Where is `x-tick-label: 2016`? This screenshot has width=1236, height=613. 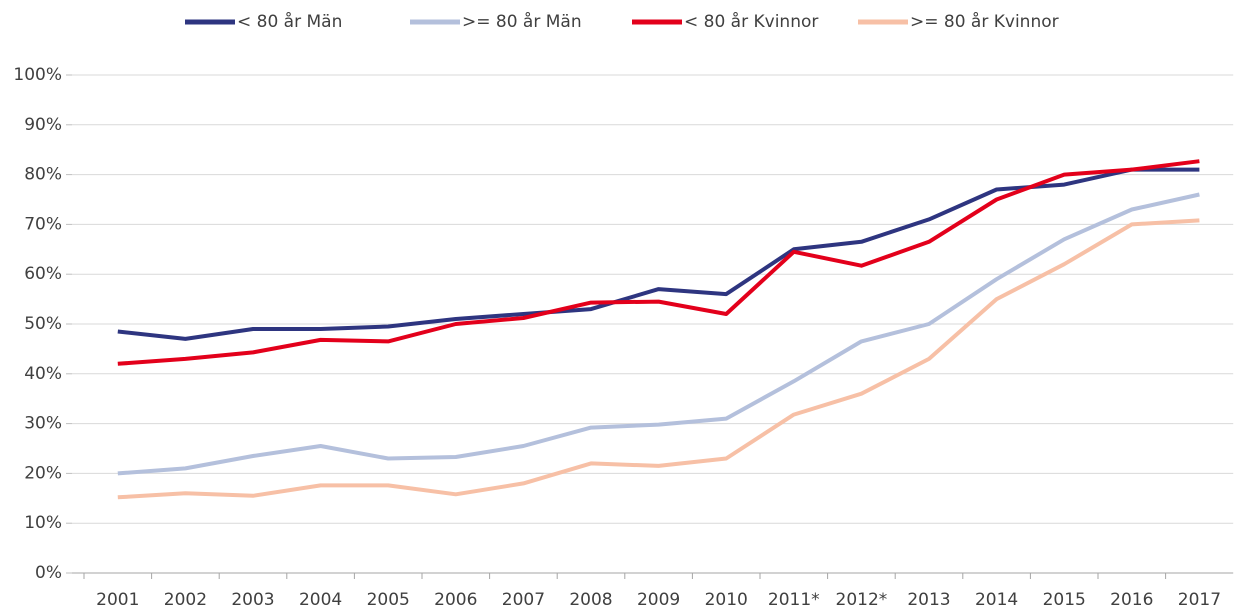
x-tick-label: 2016 is located at coordinates (1131, 600).